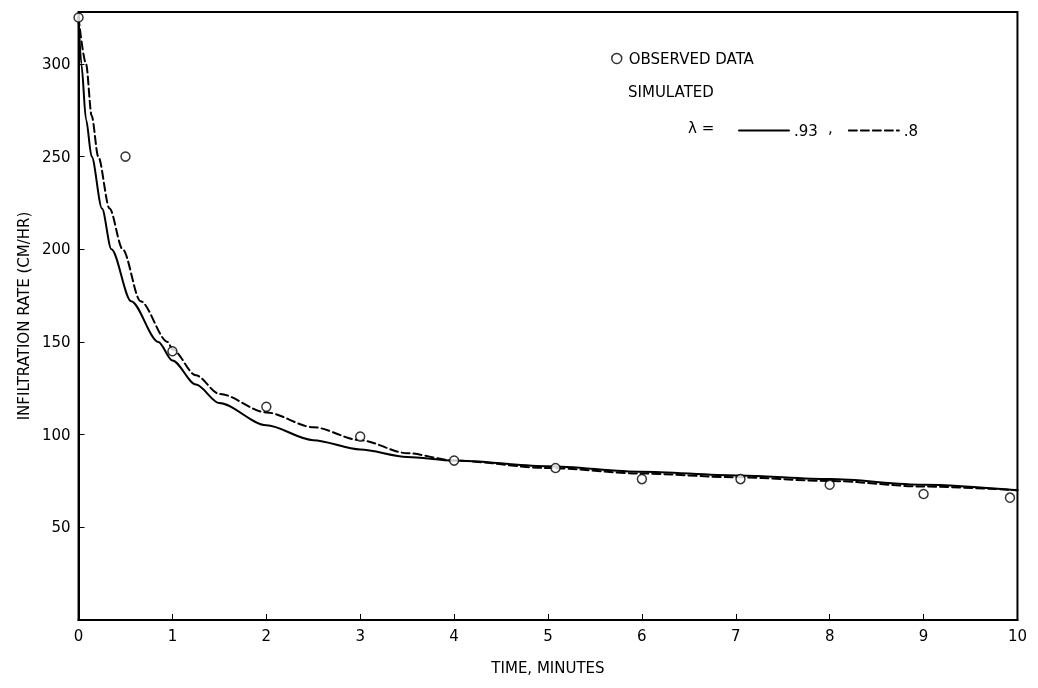 This screenshot has height=688, width=1038. I want to click on legend-label: .8, so click(911, 130).